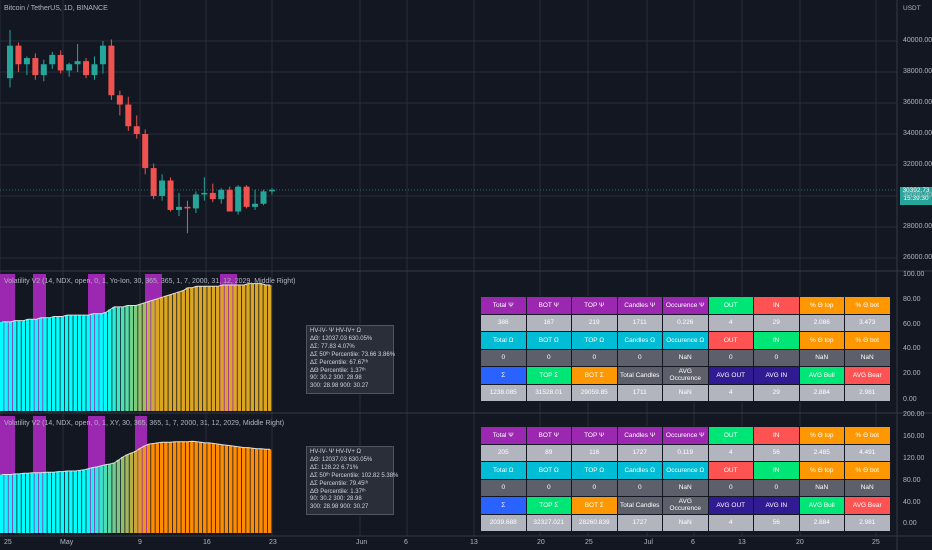 The image size is (932, 550). Describe the element at coordinates (685, 452) in the screenshot. I see `stats-row: 205 89 116 1727 0.119 4 56 2.485 4.491` at that location.